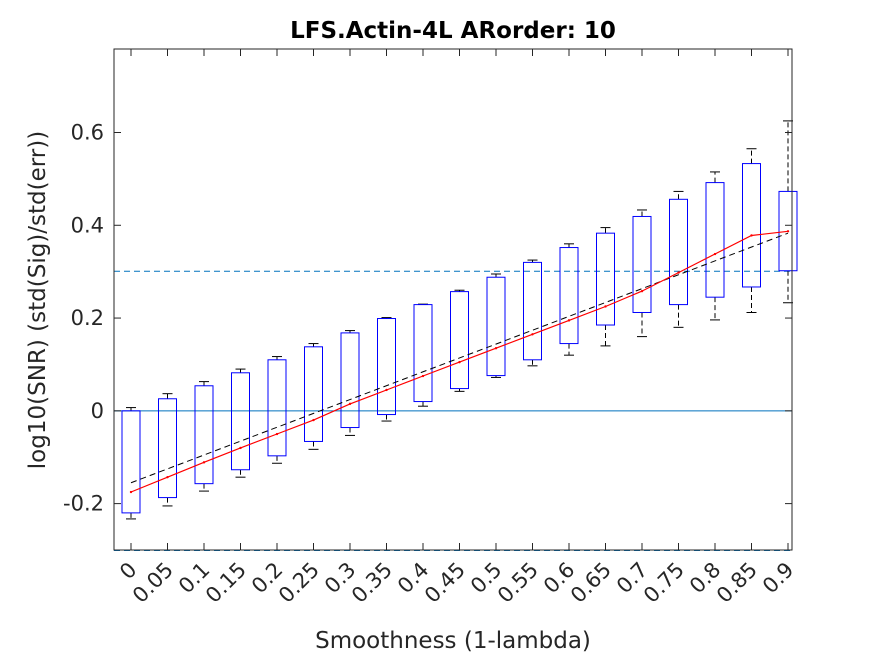 The height and width of the screenshot is (656, 875). Describe the element at coordinates (87, 318) in the screenshot. I see `y-tick-label-2: 0.2` at that location.